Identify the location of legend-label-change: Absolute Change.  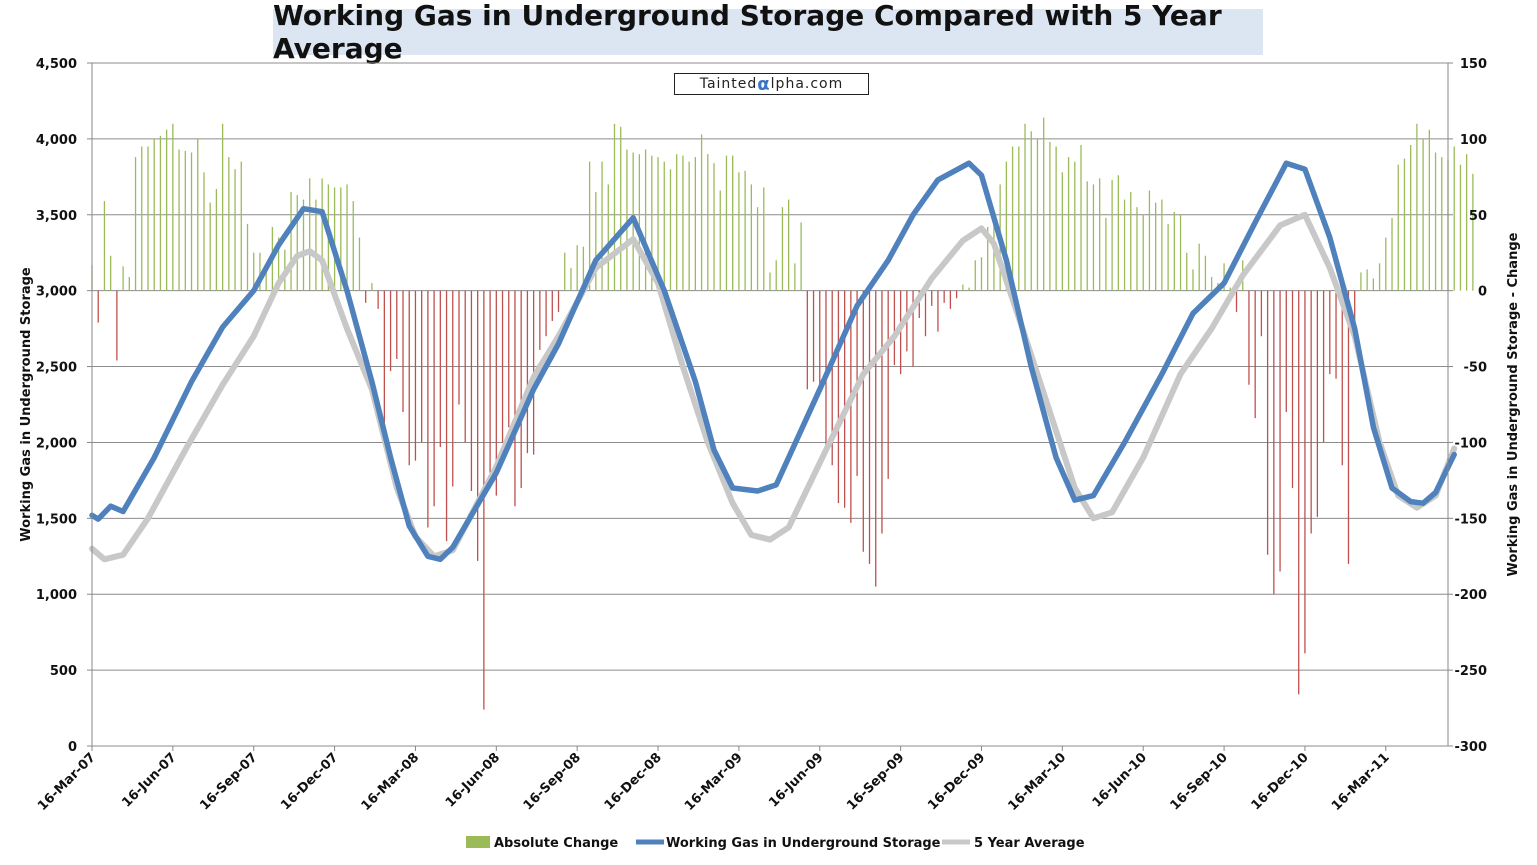
(556, 843).